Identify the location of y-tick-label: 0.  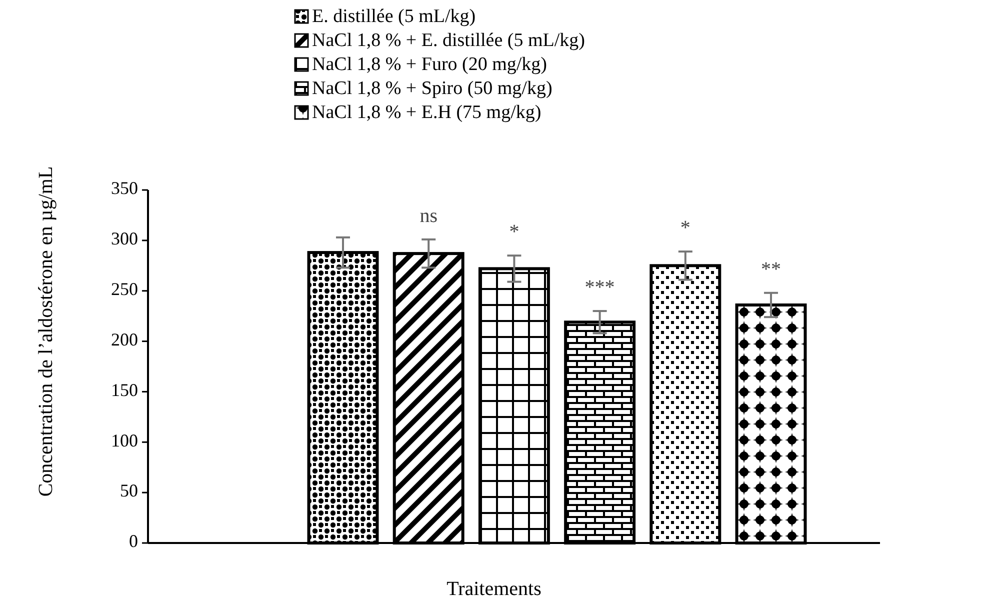
(133, 541).